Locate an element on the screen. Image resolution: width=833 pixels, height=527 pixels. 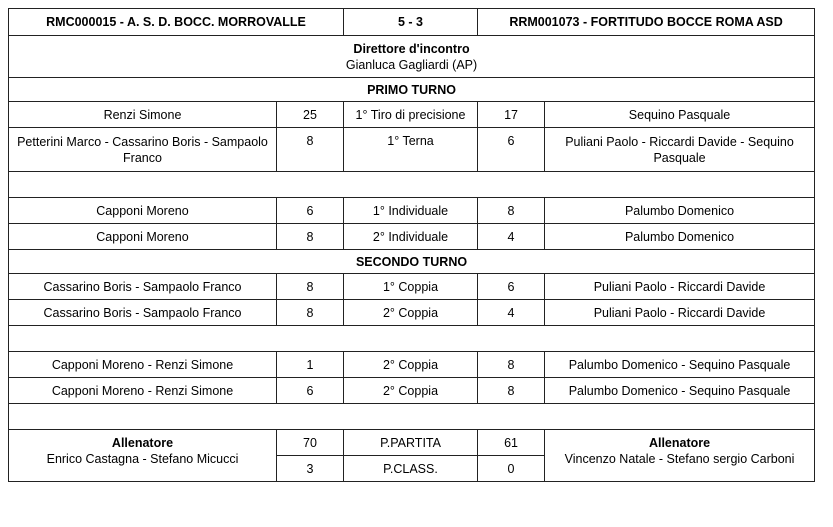
game-type: 1° Individuale is located at coordinates (411, 210).